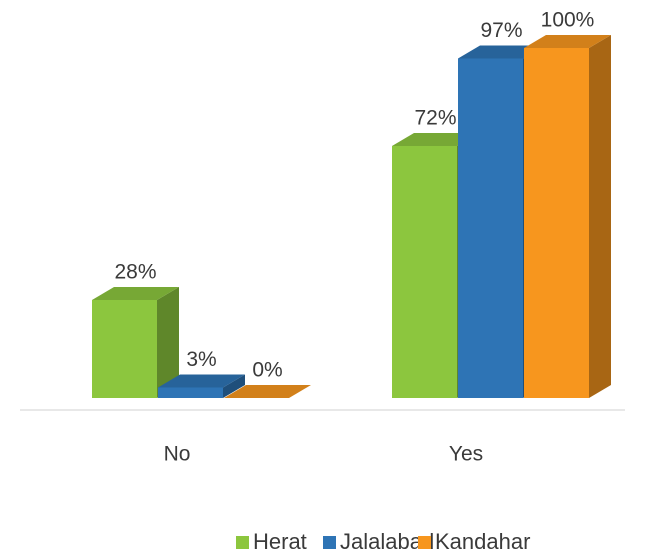 The image size is (646, 556). Describe the element at coordinates (201, 359) in the screenshot. I see `value-label: 3%` at that location.